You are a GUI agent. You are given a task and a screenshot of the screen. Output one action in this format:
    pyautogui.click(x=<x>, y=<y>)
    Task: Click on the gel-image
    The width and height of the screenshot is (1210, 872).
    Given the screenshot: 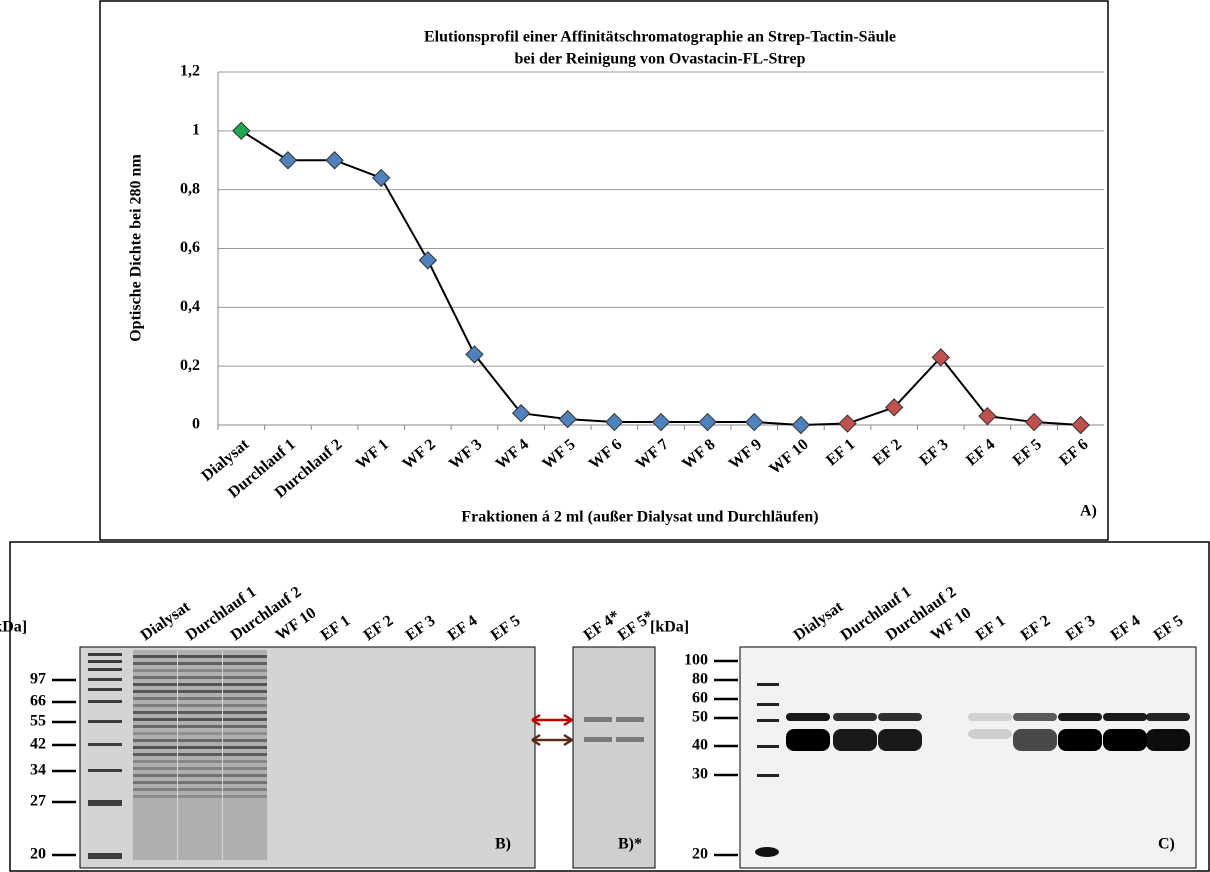 What is the action you would take?
    pyautogui.click(x=614, y=757)
    